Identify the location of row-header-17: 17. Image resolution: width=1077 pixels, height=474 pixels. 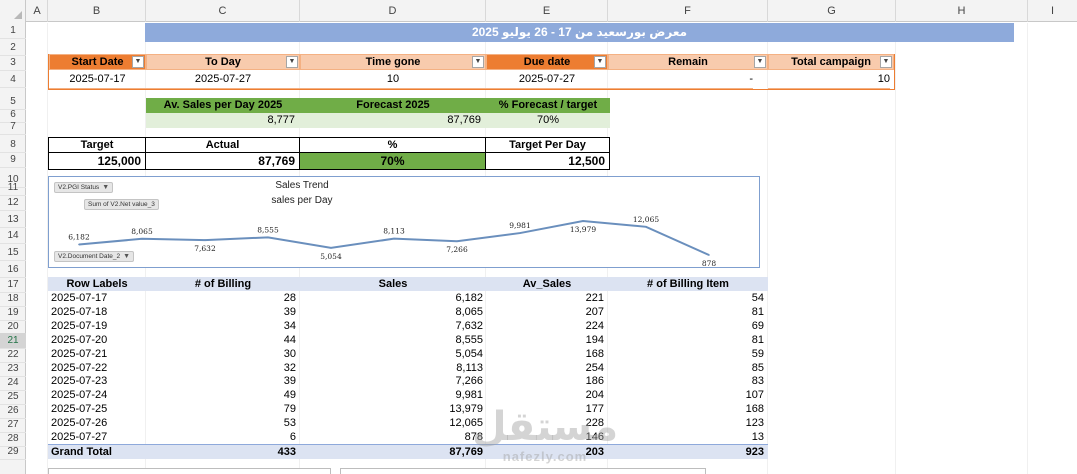
(13, 285).